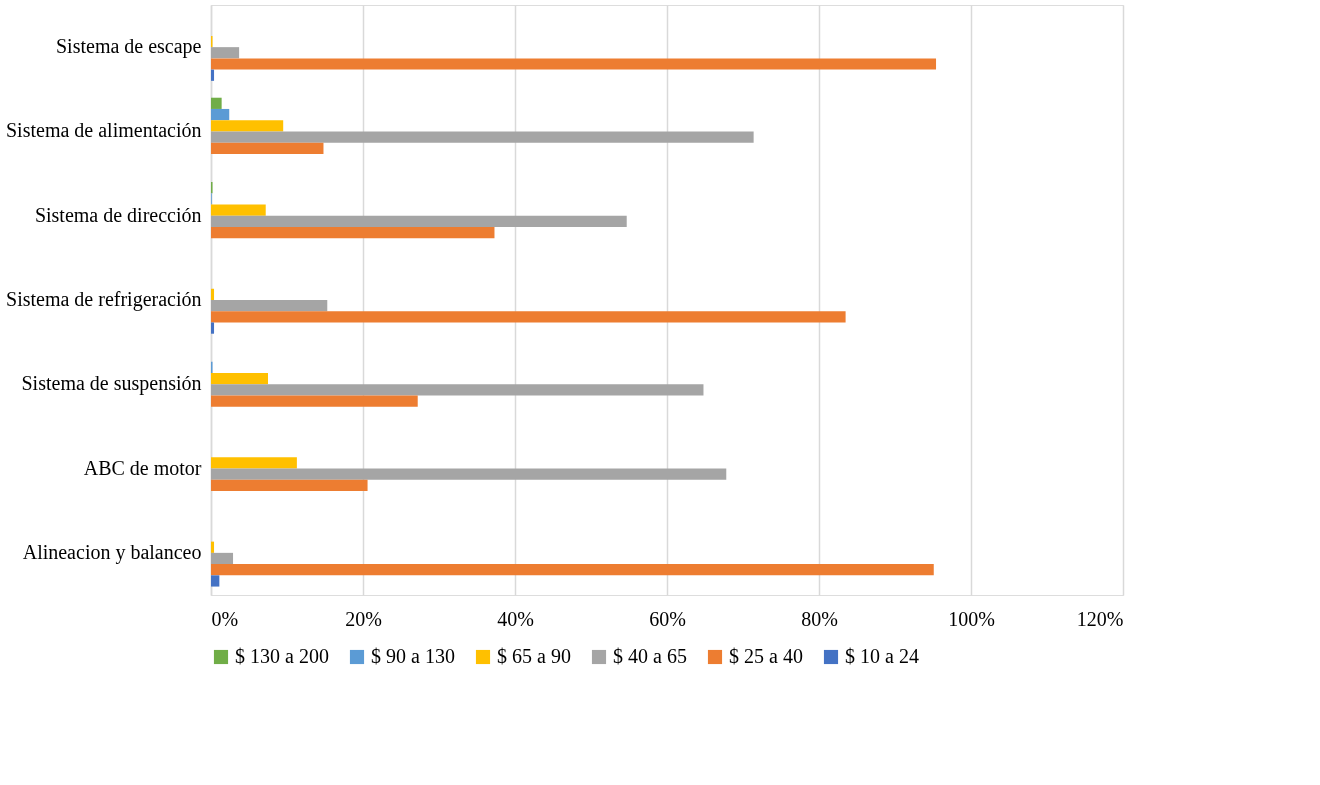 The width and height of the screenshot is (1320, 785). What do you see at coordinates (413, 656) in the screenshot?
I see `legend-label: $ 90 a 130` at bounding box center [413, 656].